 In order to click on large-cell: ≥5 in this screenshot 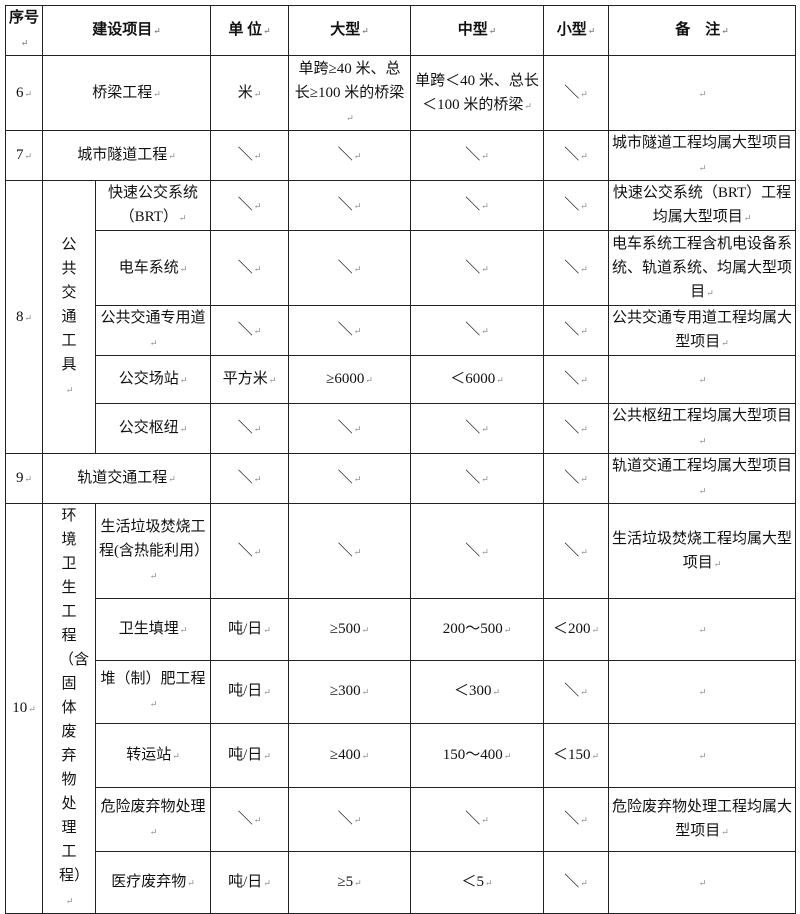, I will do `click(349, 882)`.